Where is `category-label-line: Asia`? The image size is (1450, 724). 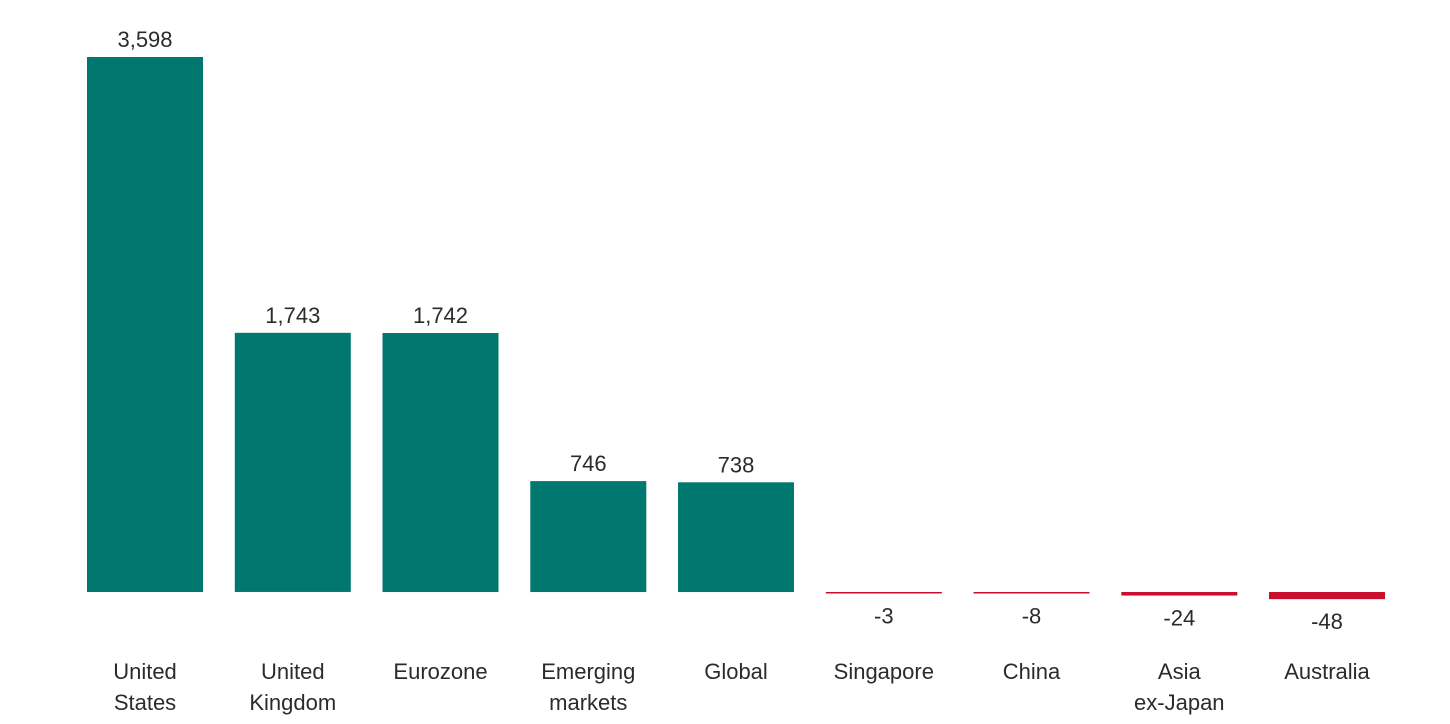
category-label-line: Asia is located at coordinates (1180, 671).